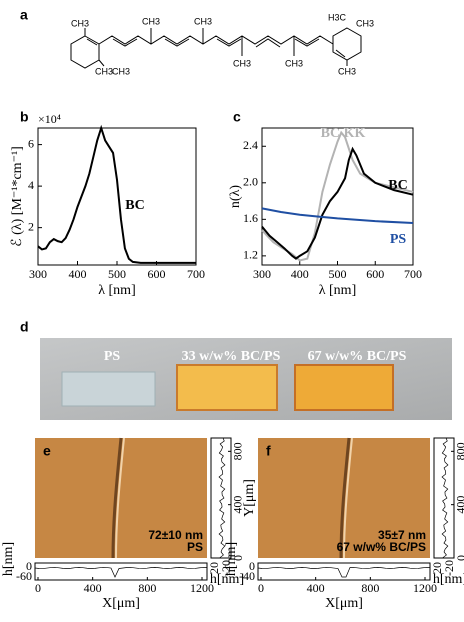 Image resolution: width=464 pixels, height=622 pixels. Describe the element at coordinates (398, 239) in the screenshot. I see `series-label: PS` at that location.